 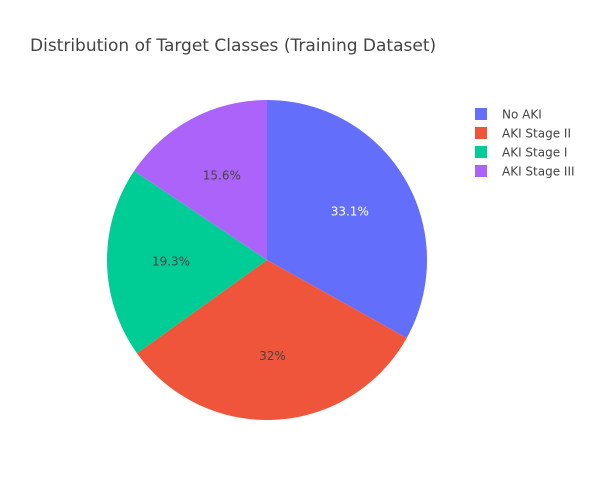 I want to click on legend-label: AKI Stage II, so click(x=536, y=134).